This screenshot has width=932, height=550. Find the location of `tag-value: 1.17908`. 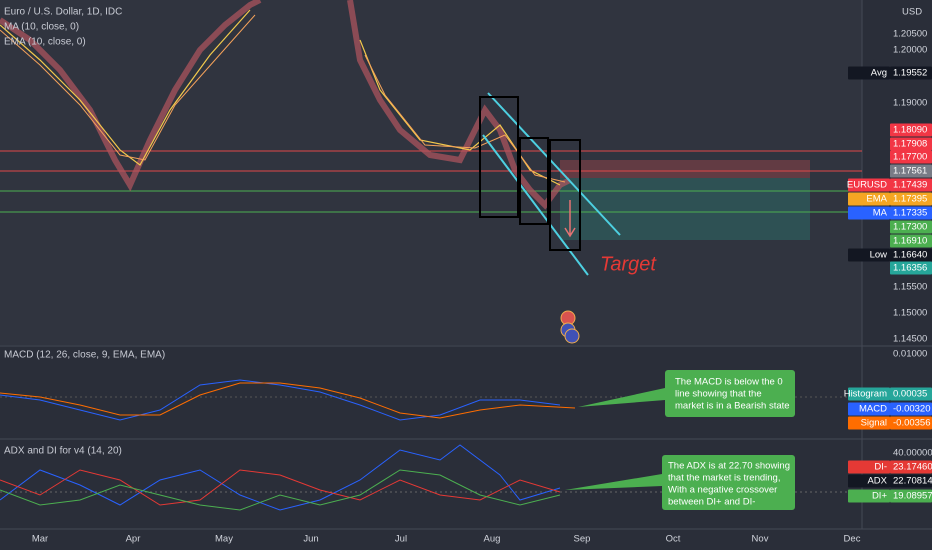

tag-value: 1.17908 is located at coordinates (910, 144).